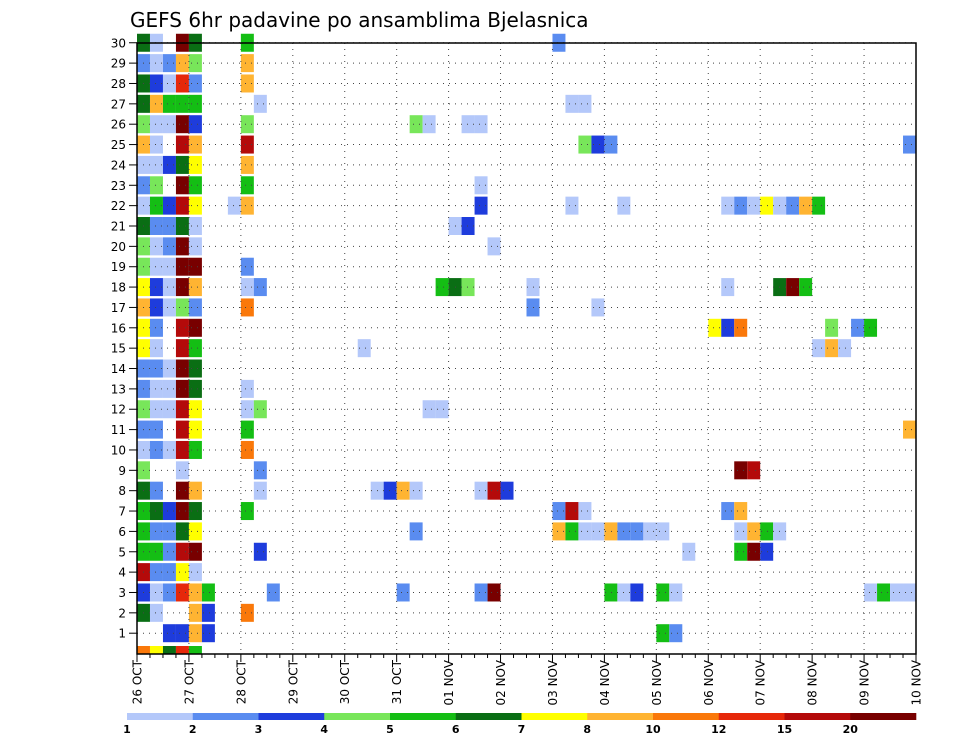 Image resolution: width=960 pixels, height=742 pixels. What do you see at coordinates (118, 84) in the screenshot?
I see `y-tick-label: 28` at bounding box center [118, 84].